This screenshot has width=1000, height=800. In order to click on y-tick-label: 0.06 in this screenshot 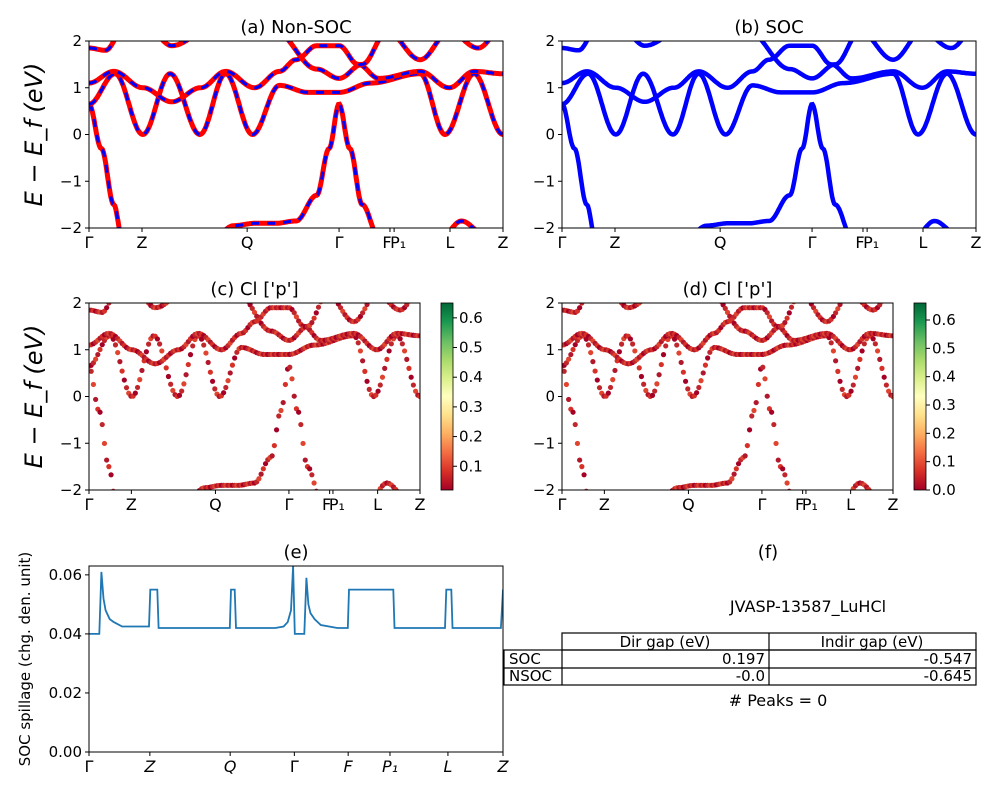, I will do `click(65, 575)`.